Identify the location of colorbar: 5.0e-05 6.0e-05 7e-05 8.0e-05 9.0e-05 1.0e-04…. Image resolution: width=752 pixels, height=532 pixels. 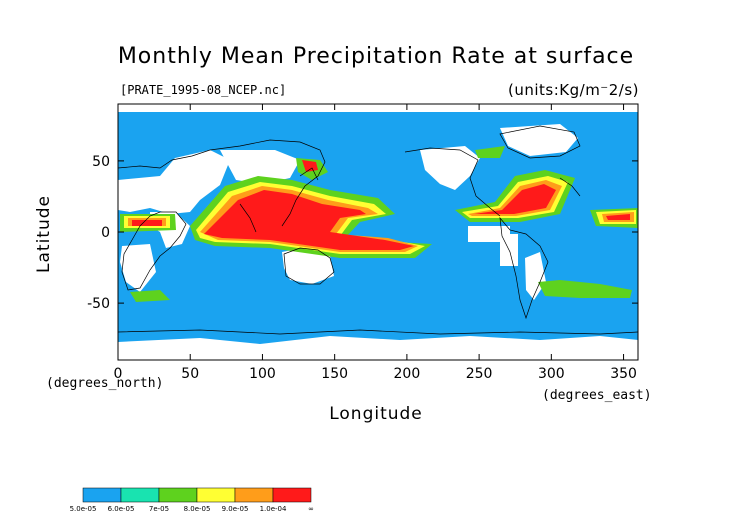
(192, 500).